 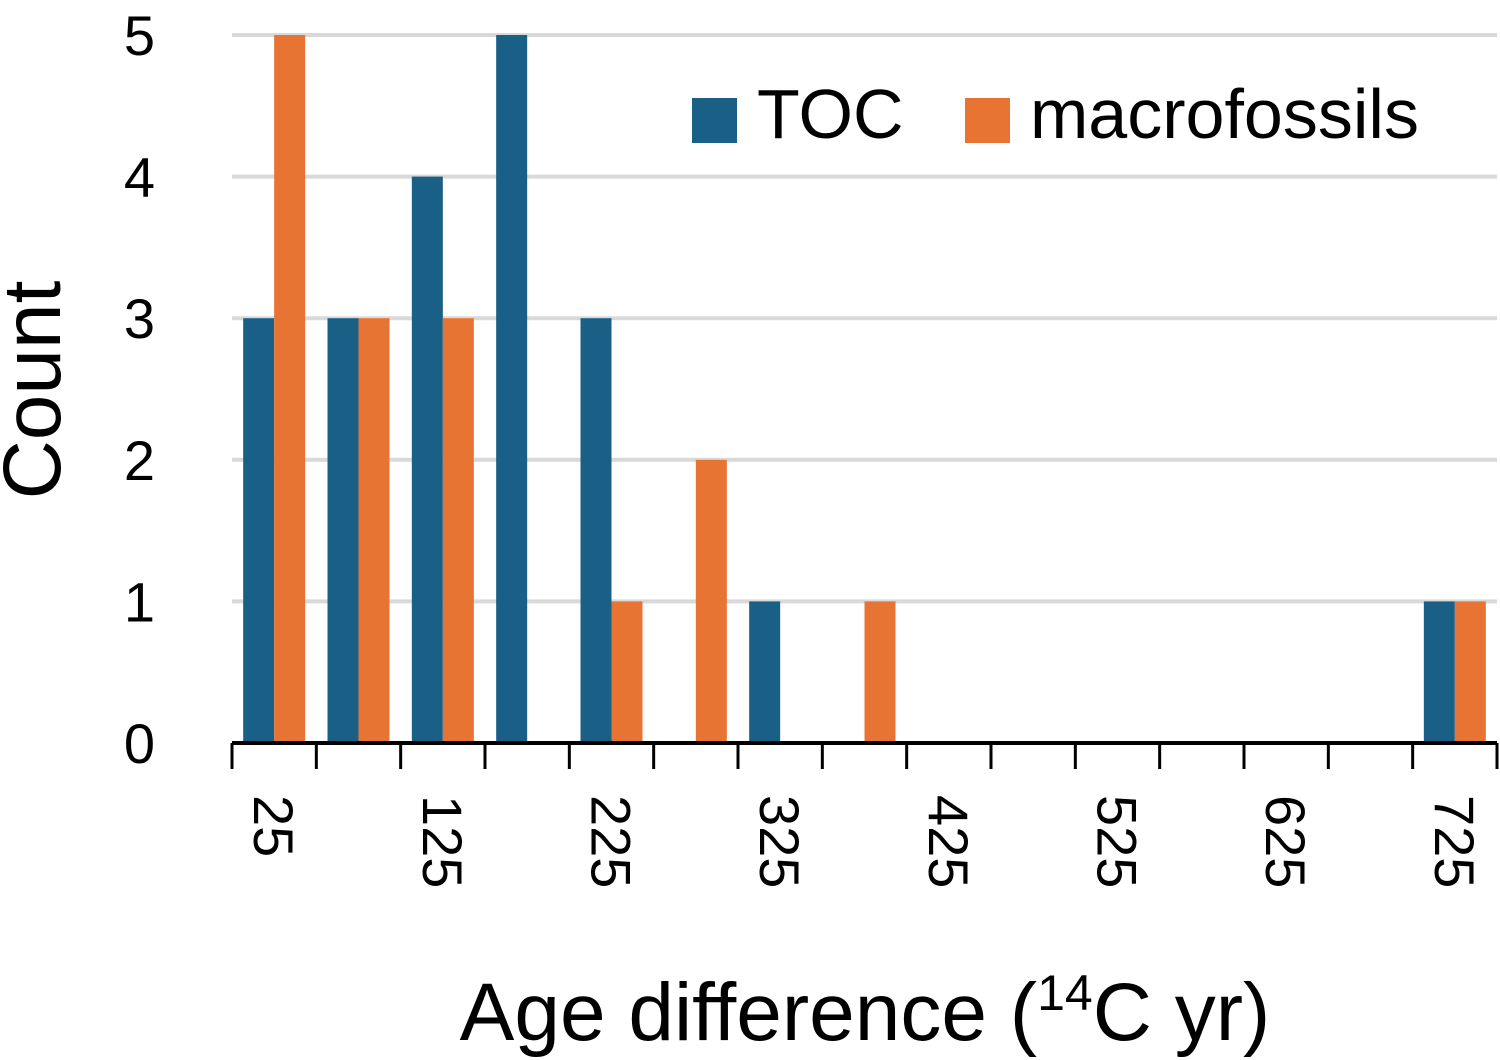 I want to click on x-tick-label-425: 425, so click(x=948, y=841).